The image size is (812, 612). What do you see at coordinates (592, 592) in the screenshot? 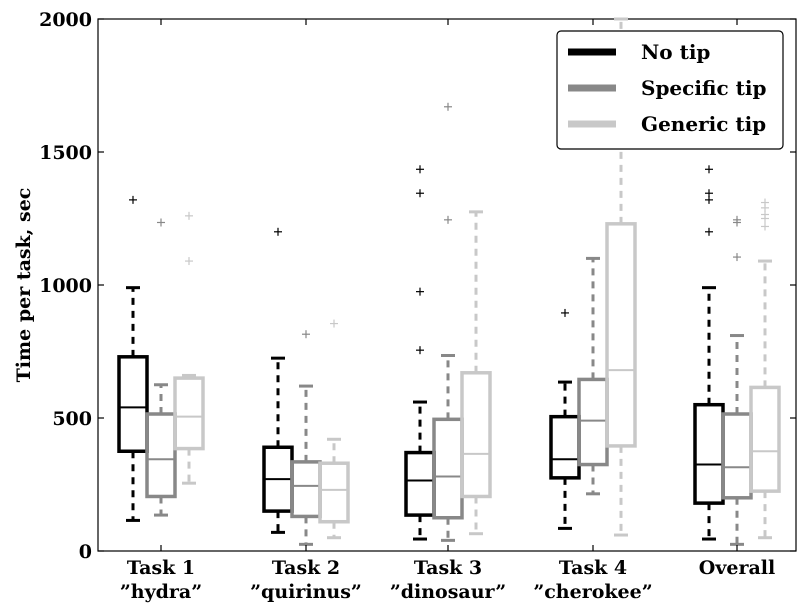
I see `x-tick-label: ”cherokee”` at bounding box center [592, 592].